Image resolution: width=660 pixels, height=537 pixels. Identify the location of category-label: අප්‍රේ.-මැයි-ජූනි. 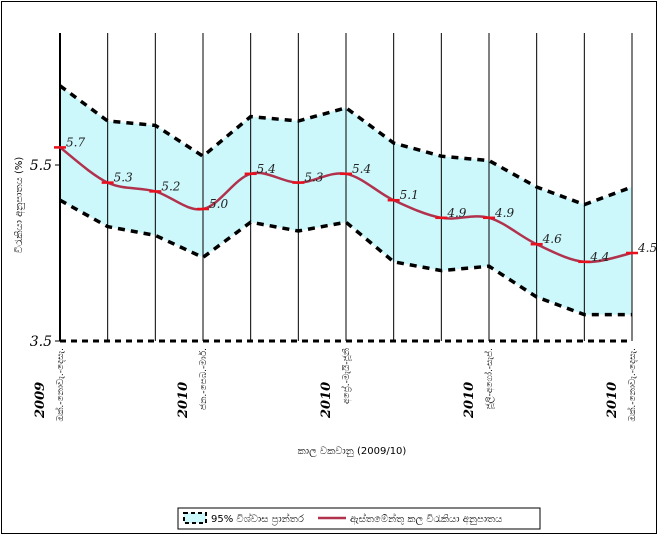
(346, 376).